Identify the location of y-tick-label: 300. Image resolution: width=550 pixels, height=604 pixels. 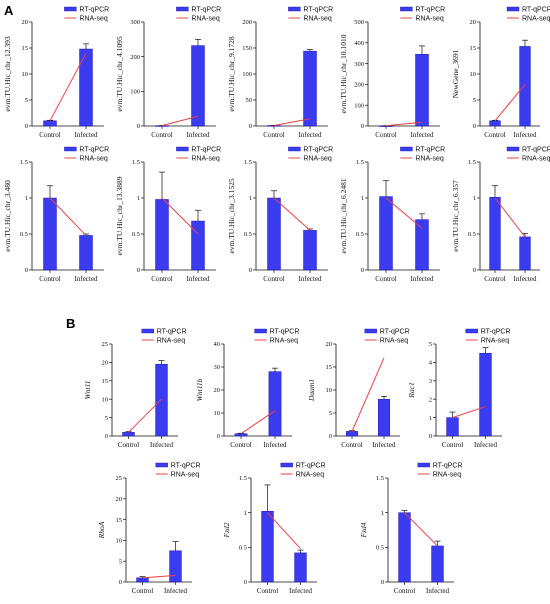
(135, 22).